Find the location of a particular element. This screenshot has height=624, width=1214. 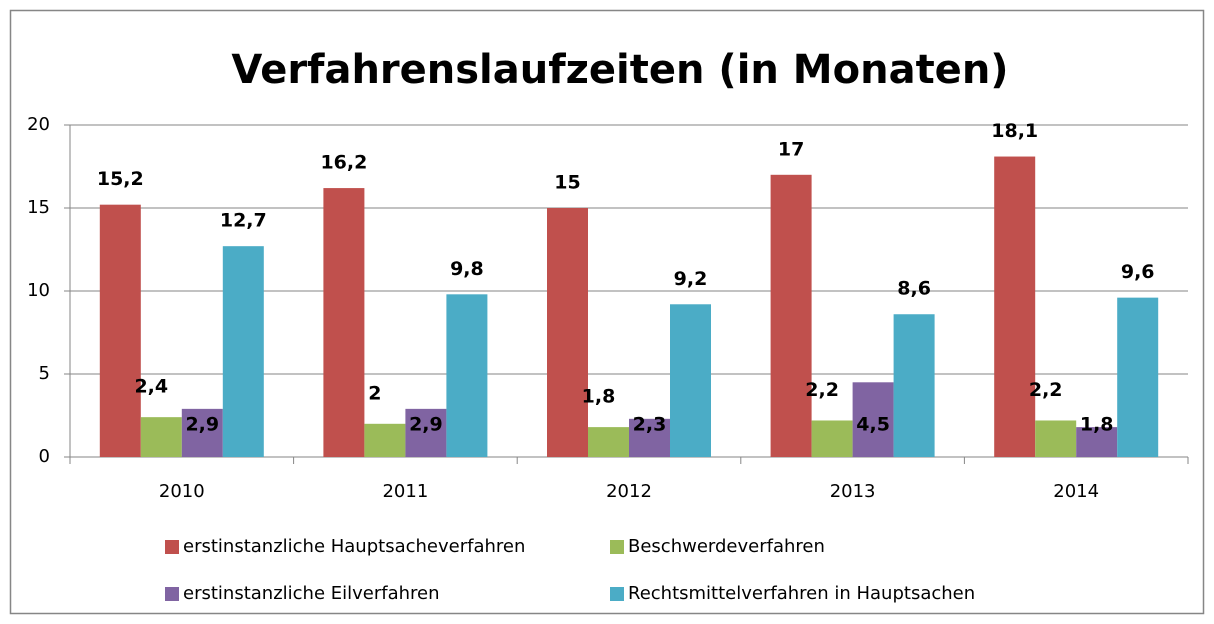

x-tick-label: 2014 is located at coordinates (1076, 491).